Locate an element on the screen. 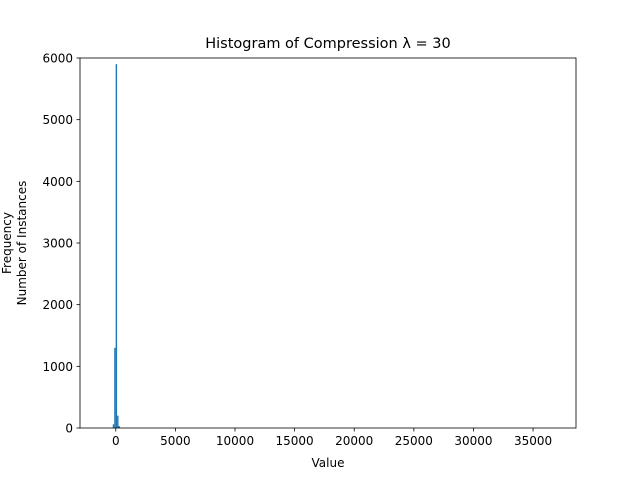 This screenshot has width=640, height=480. y-tick-label: 0 is located at coordinates (69, 429).